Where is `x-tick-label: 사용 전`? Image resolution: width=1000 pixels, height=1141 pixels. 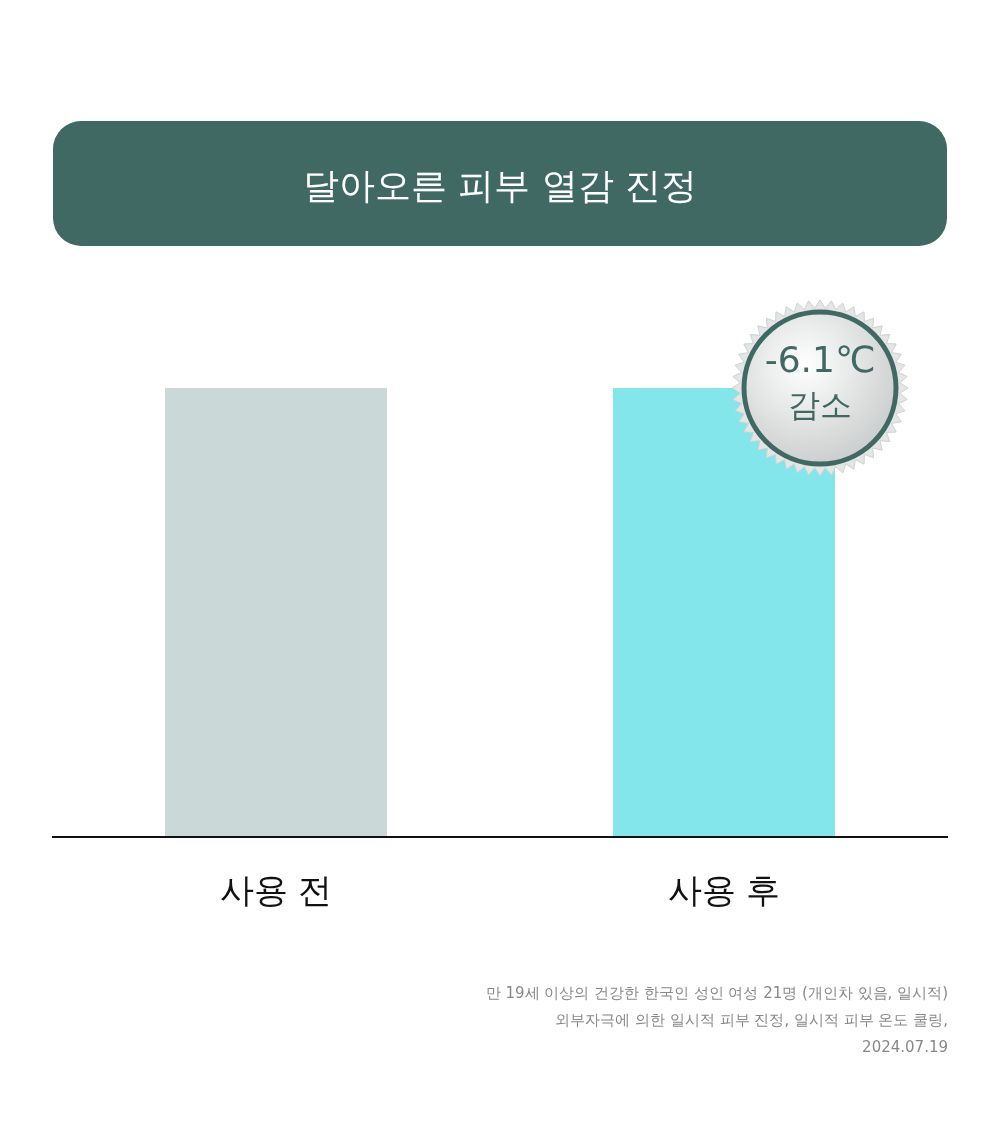 x-tick-label: 사용 전 is located at coordinates (276, 890).